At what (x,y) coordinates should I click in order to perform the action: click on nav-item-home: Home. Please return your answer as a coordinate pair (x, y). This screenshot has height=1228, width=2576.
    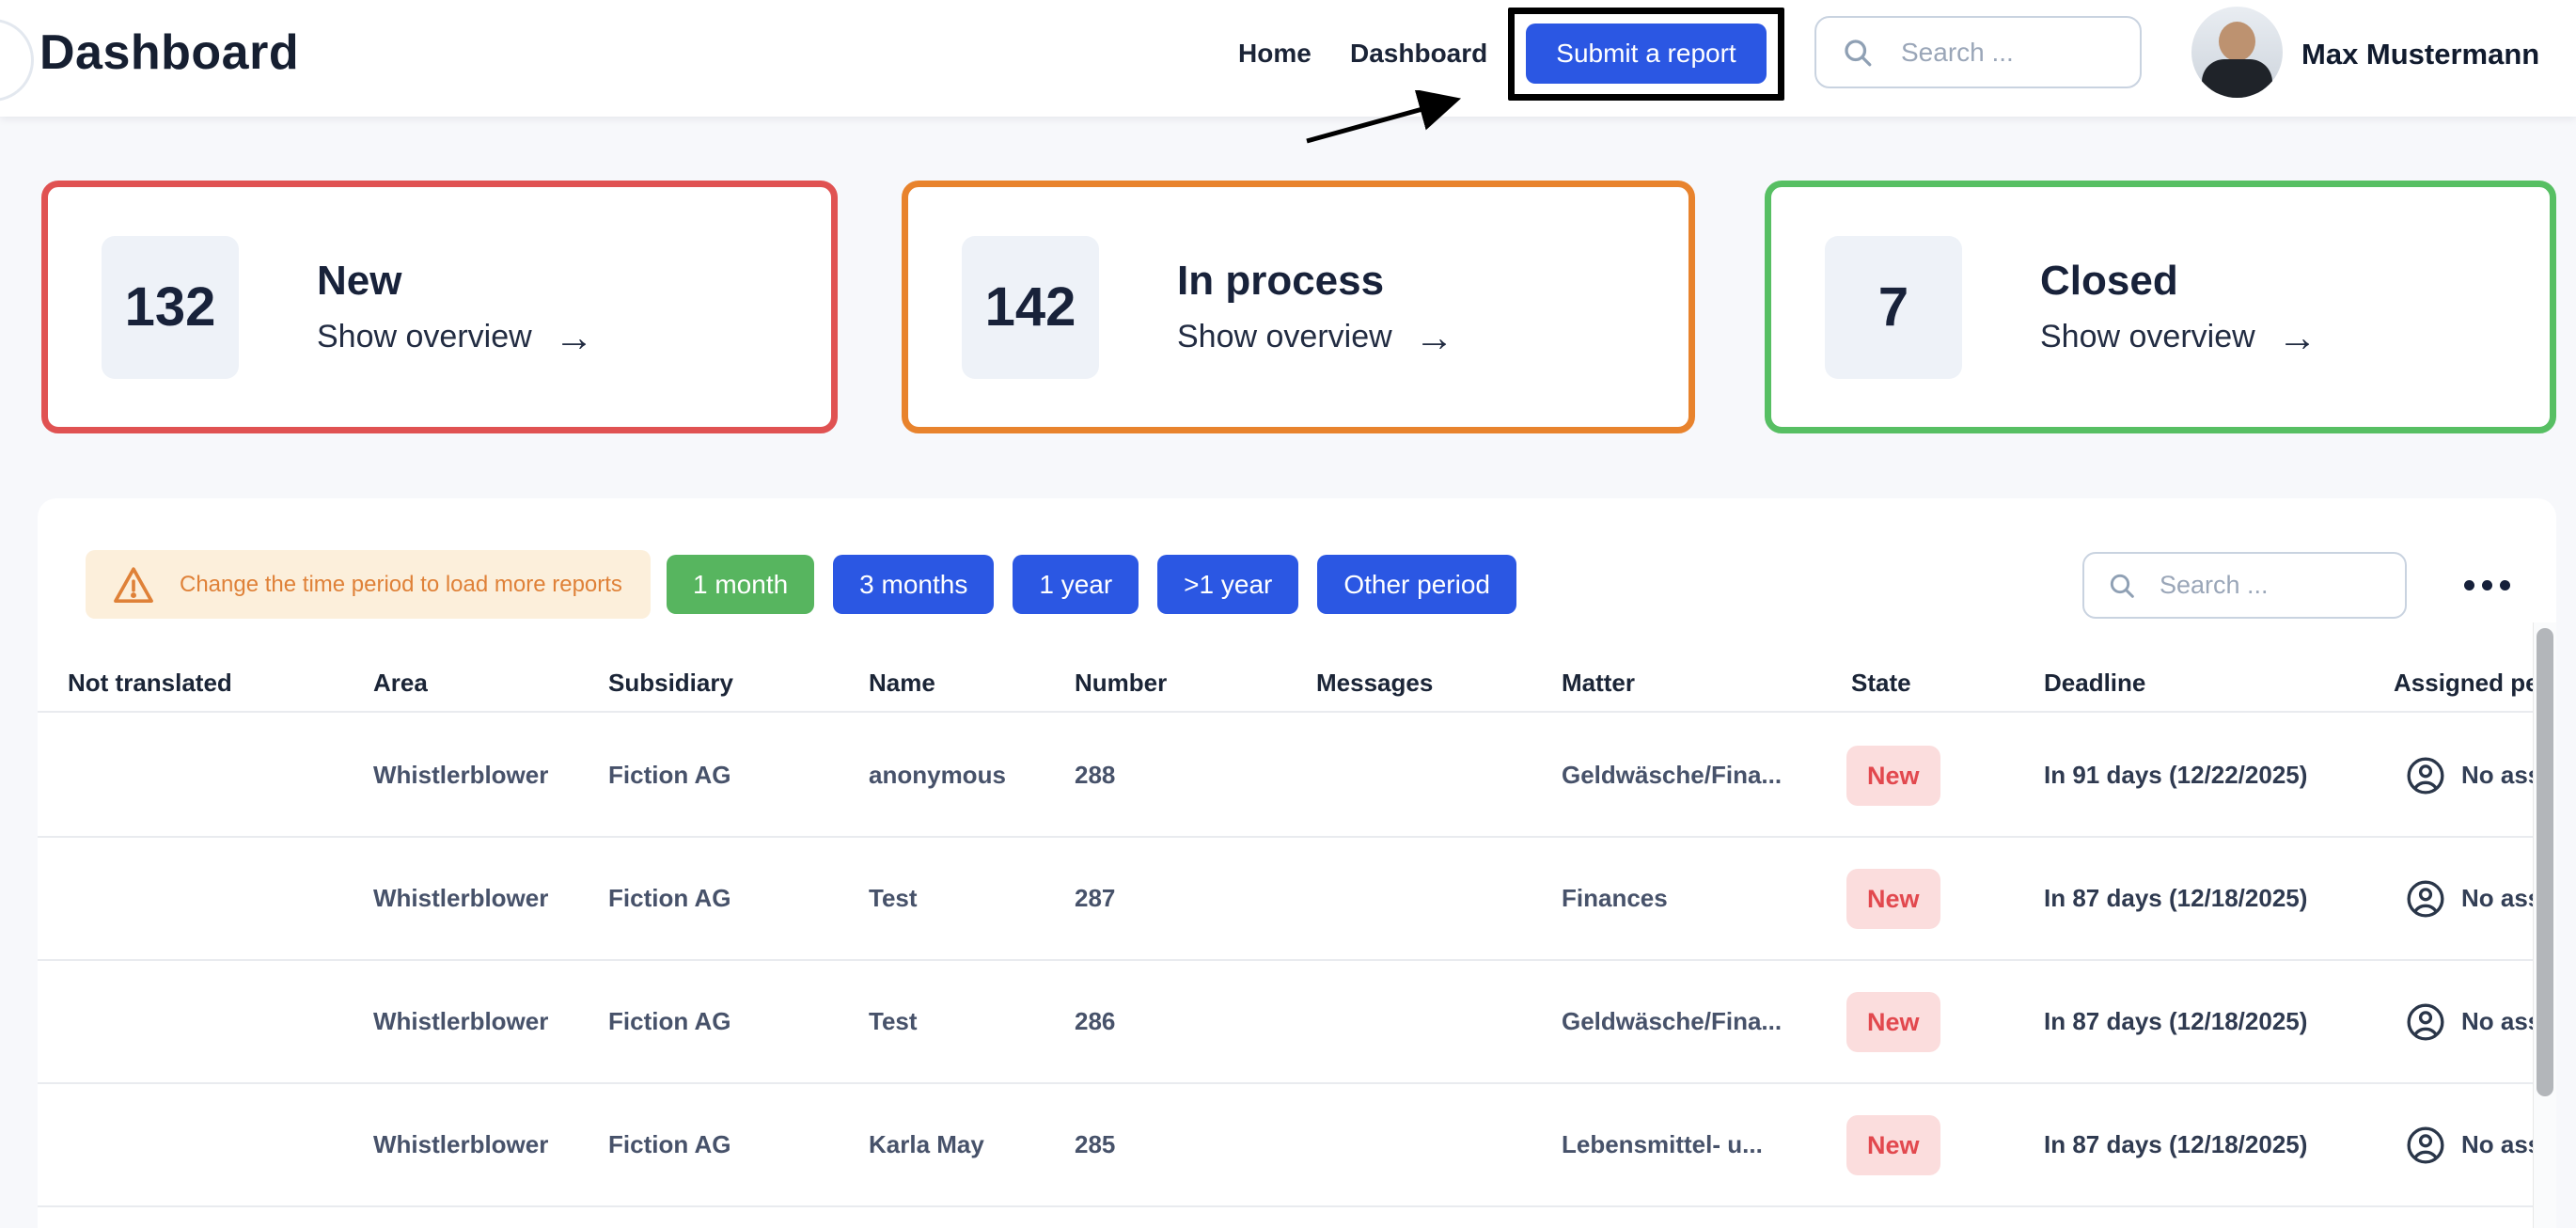
    Looking at the image, I should click on (1275, 53).